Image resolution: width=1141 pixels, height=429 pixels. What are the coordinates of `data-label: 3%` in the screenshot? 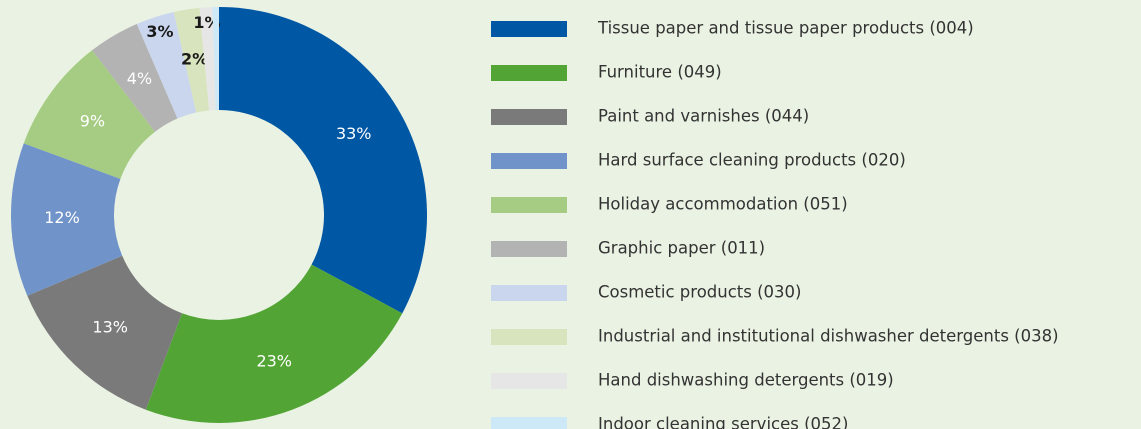 It's located at (159, 31).